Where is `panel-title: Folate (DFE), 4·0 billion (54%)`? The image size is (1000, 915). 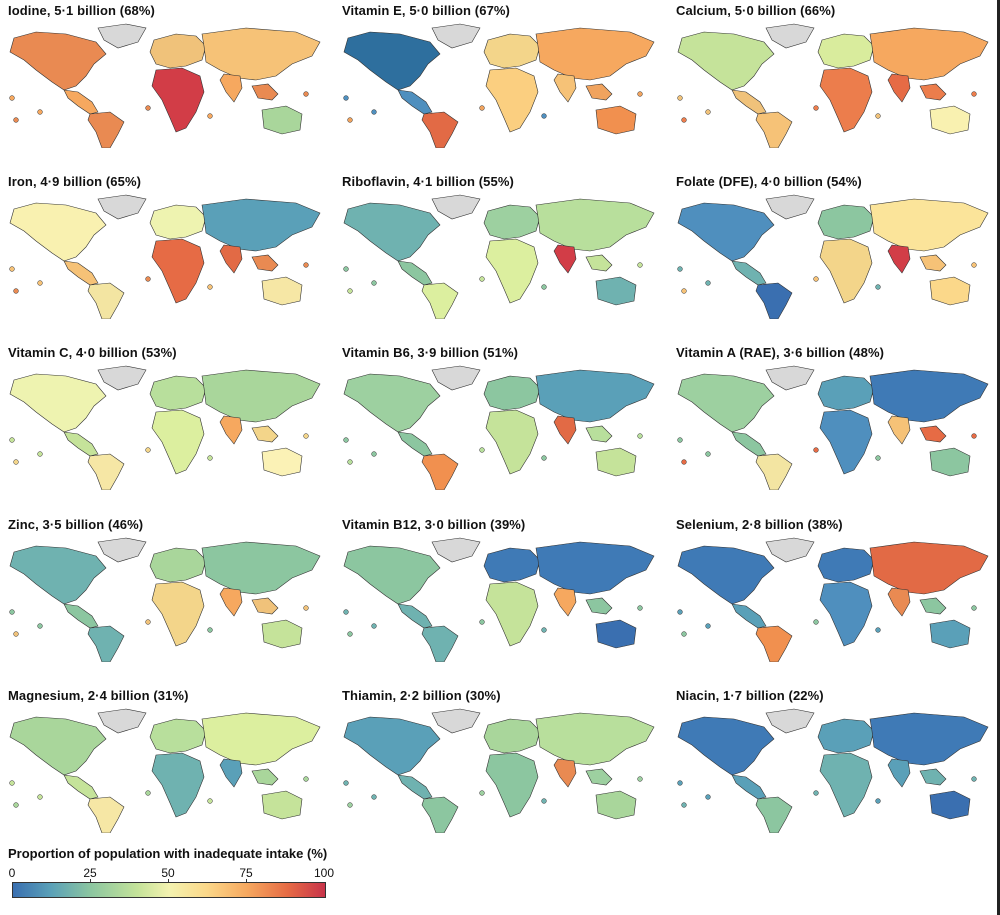 panel-title: Folate (DFE), 4·0 billion (54%) is located at coordinates (769, 181).